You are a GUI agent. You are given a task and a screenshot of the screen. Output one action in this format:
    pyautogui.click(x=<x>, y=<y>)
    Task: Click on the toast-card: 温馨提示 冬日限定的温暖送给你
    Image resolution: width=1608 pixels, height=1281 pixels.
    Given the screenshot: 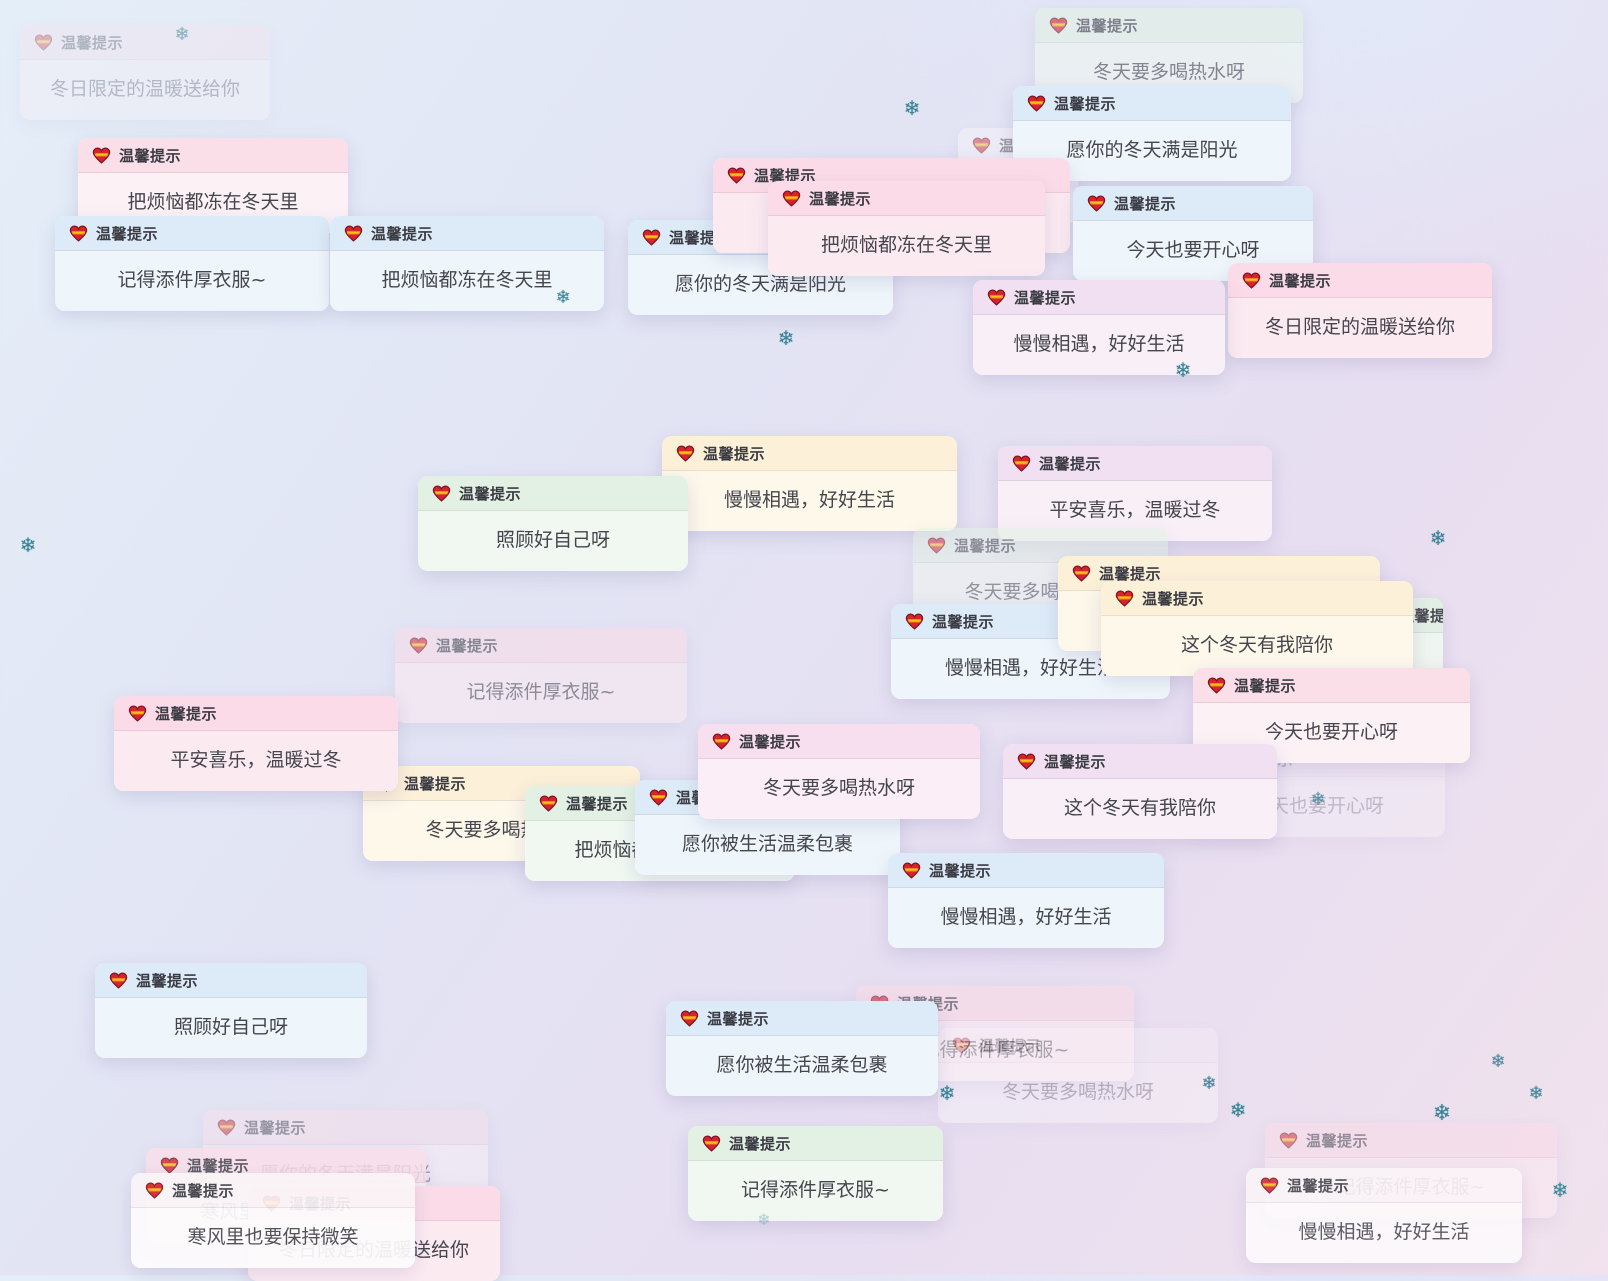 What is the action you would take?
    pyautogui.click(x=1360, y=310)
    